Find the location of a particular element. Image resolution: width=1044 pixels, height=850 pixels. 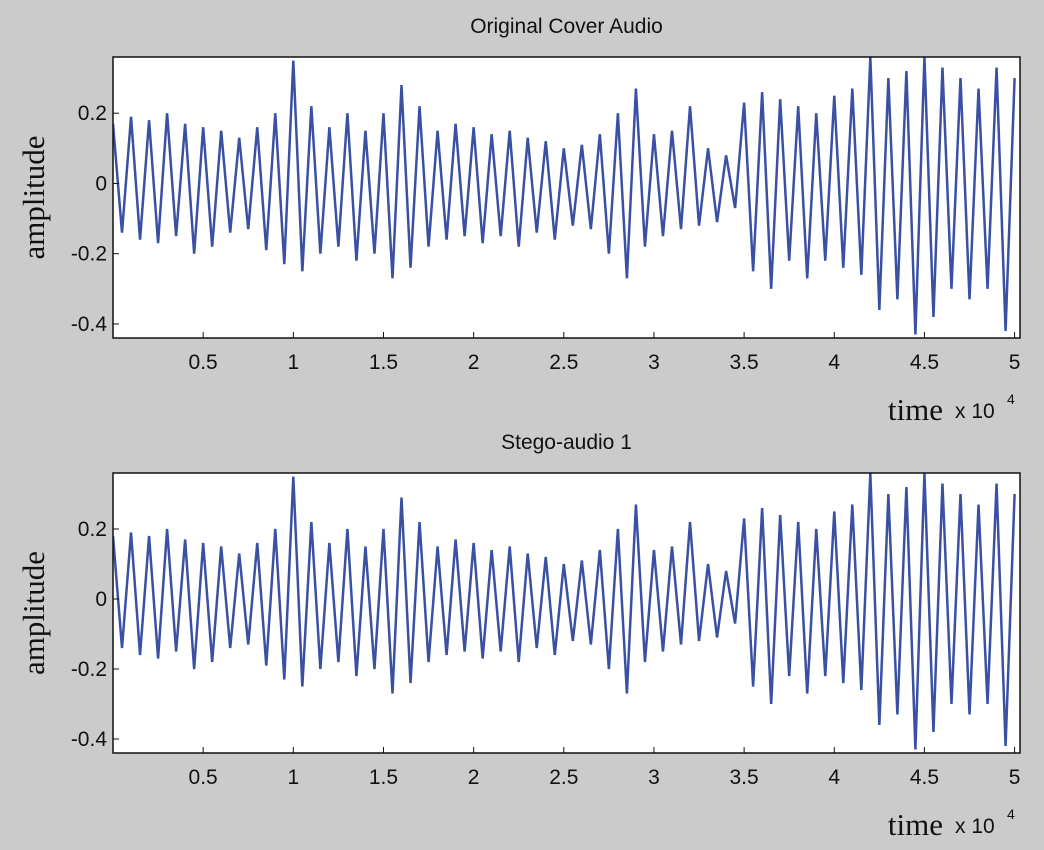

chart-title: Original Cover Audio is located at coordinates (566, 26).